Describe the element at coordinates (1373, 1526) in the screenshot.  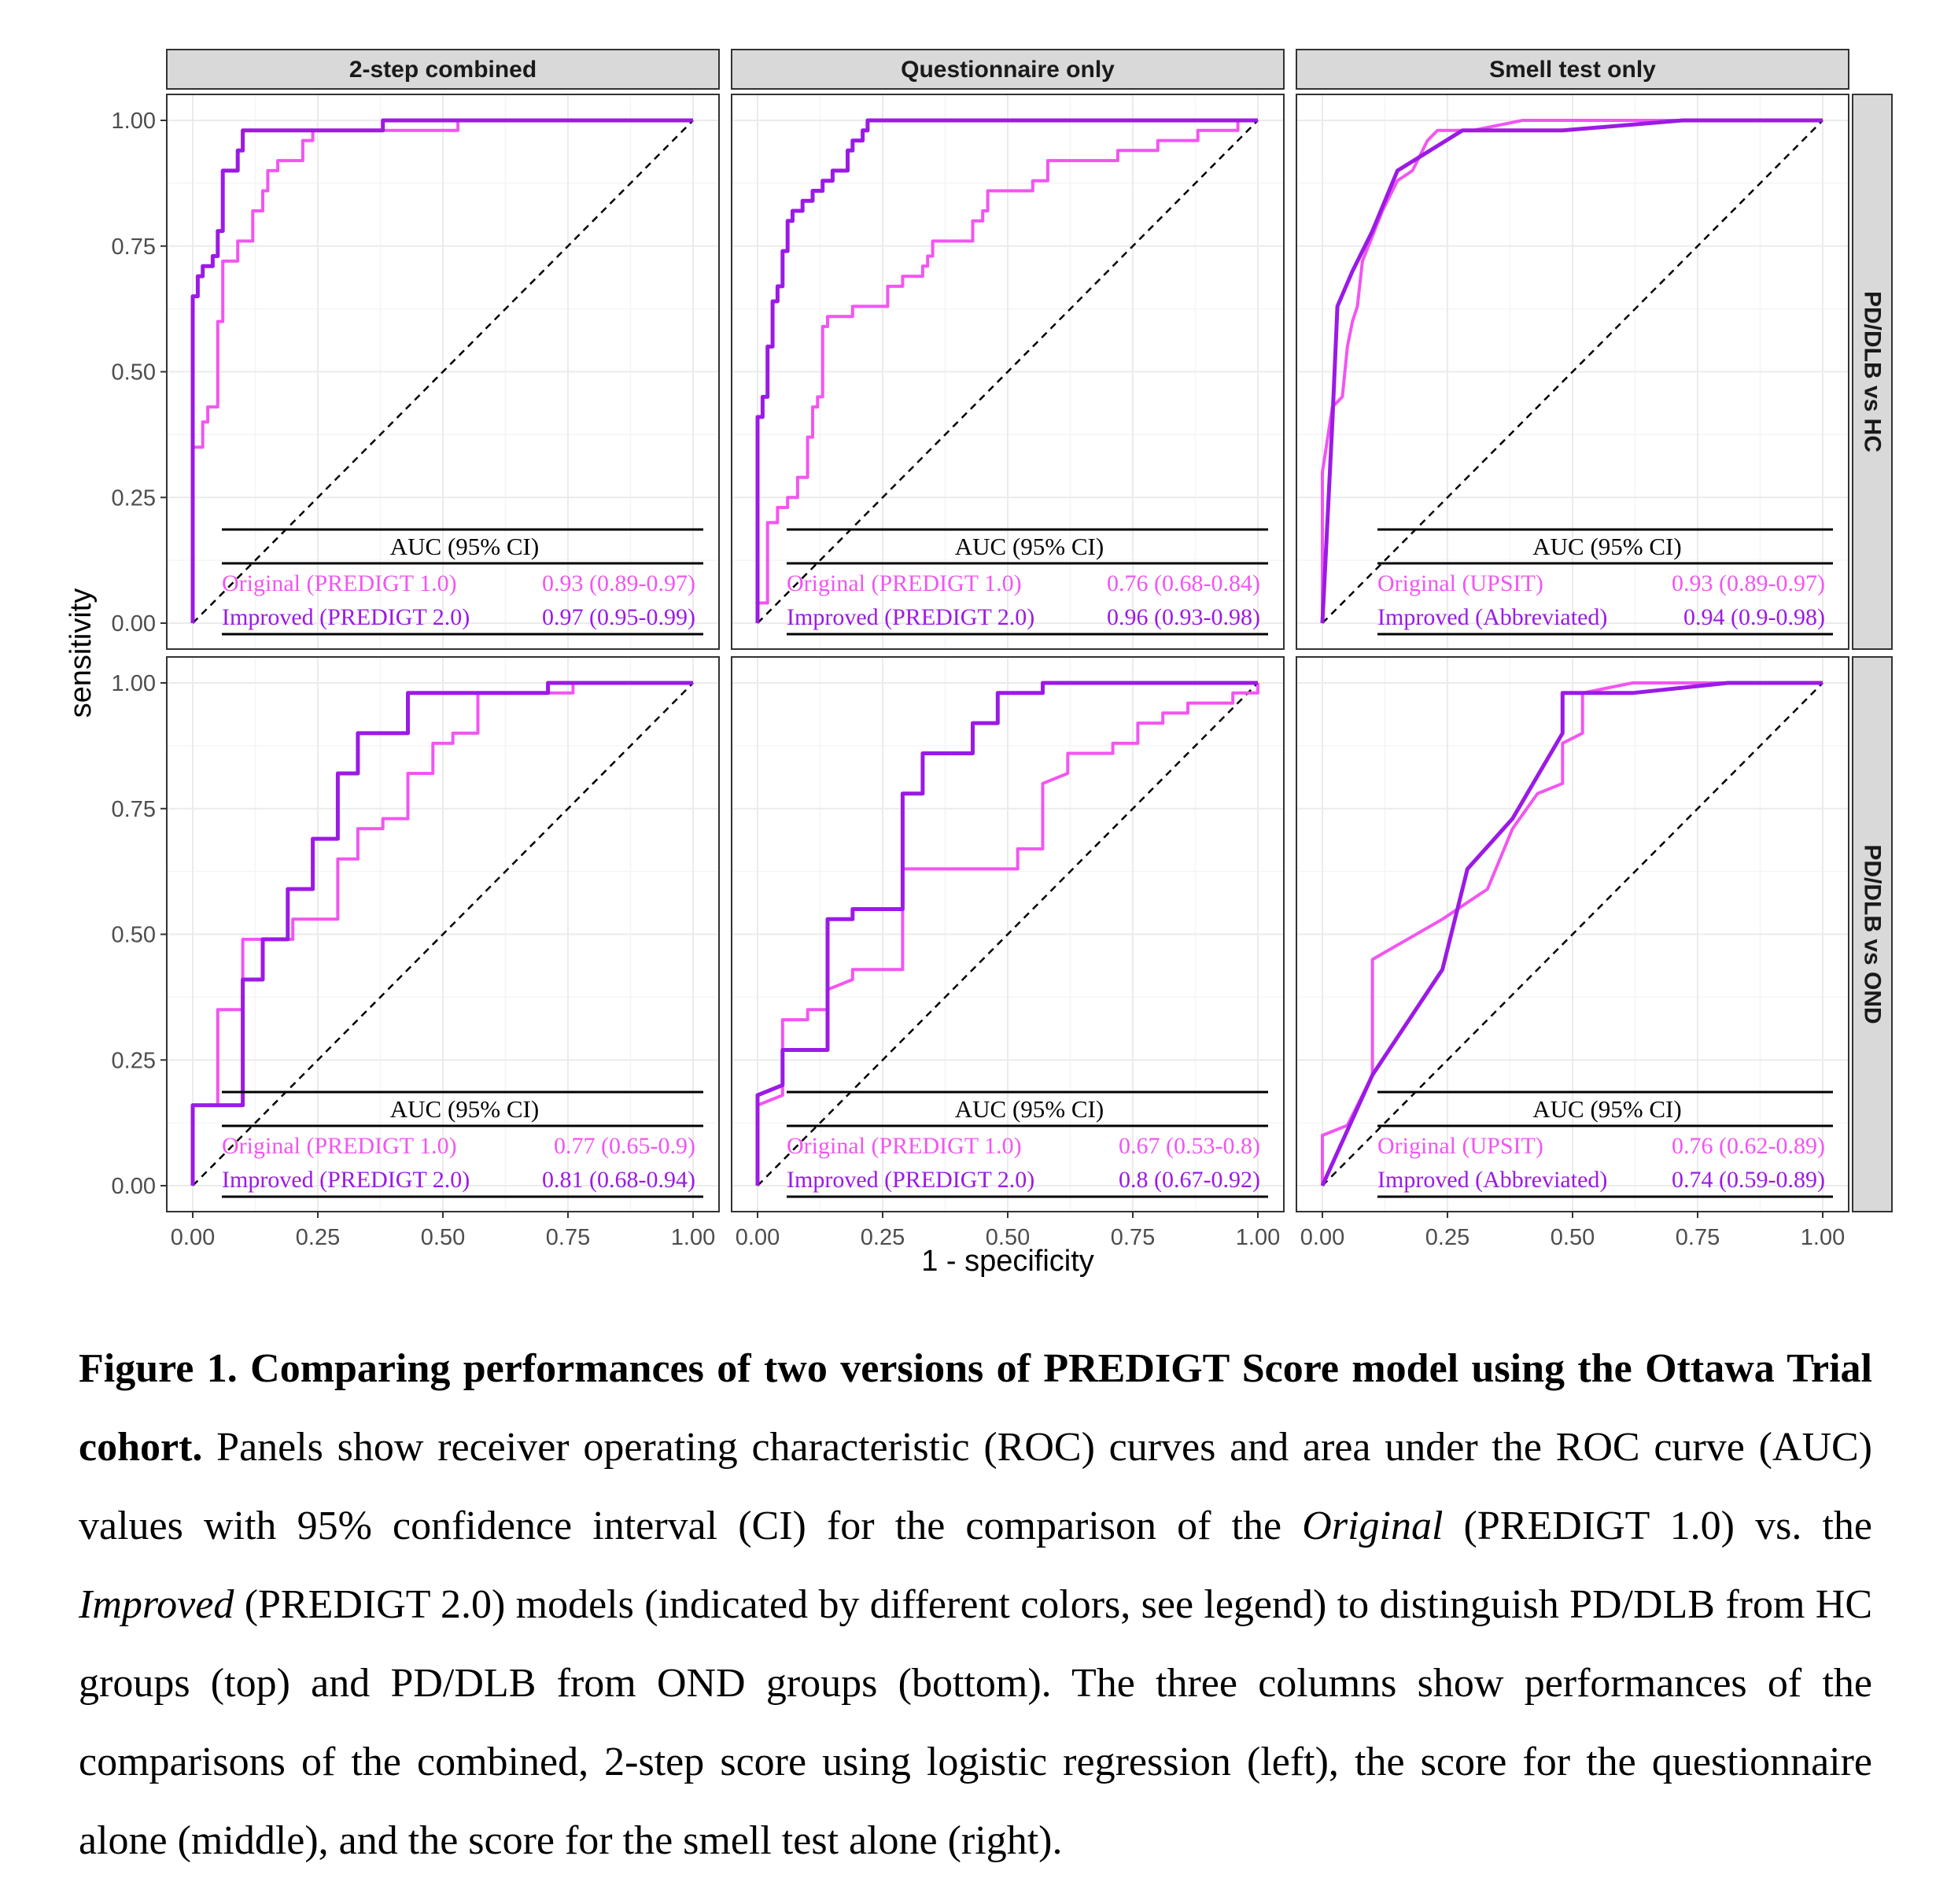
I see `caption-italic-original: Original` at that location.